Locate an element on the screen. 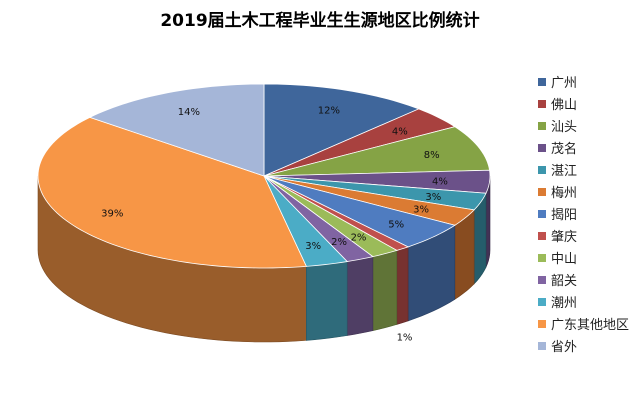  legend-label: 省外 is located at coordinates (564, 347).